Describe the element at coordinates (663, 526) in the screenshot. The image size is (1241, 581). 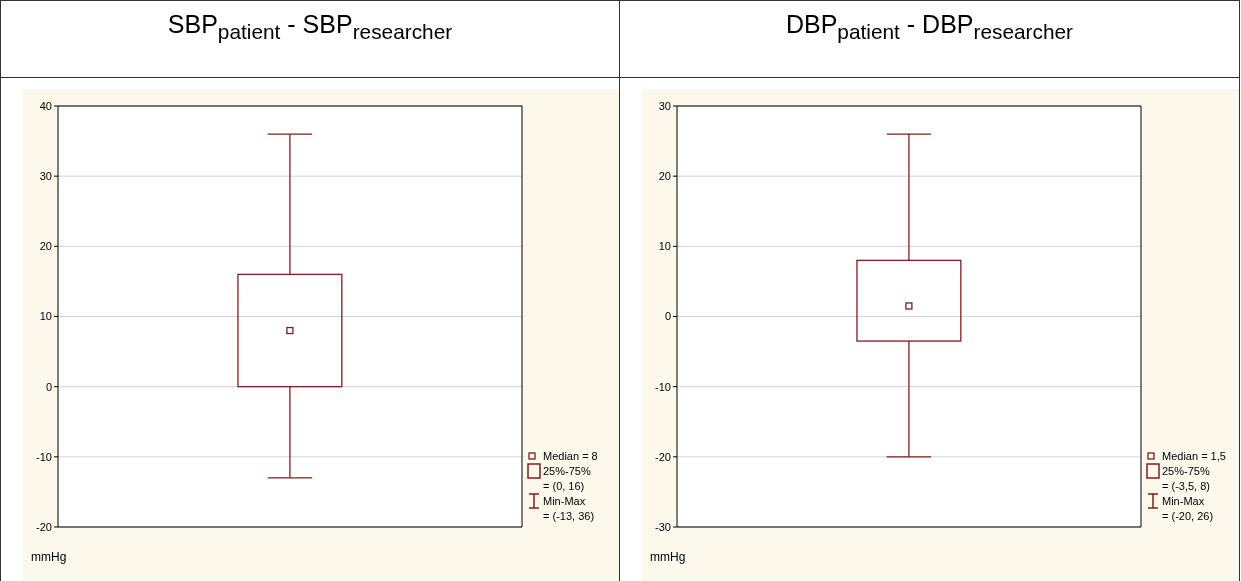
I see `y-tick-label: -30` at that location.